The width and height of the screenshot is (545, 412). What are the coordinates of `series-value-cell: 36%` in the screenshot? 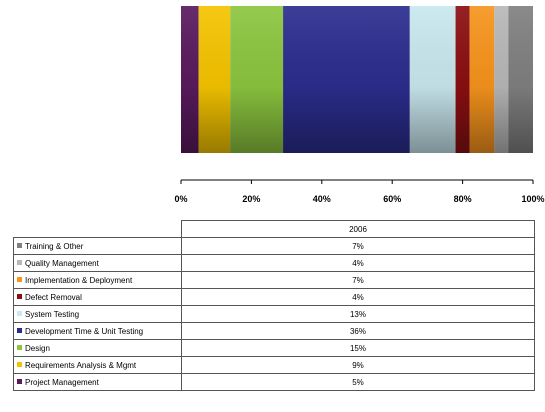 It's located at (358, 331).